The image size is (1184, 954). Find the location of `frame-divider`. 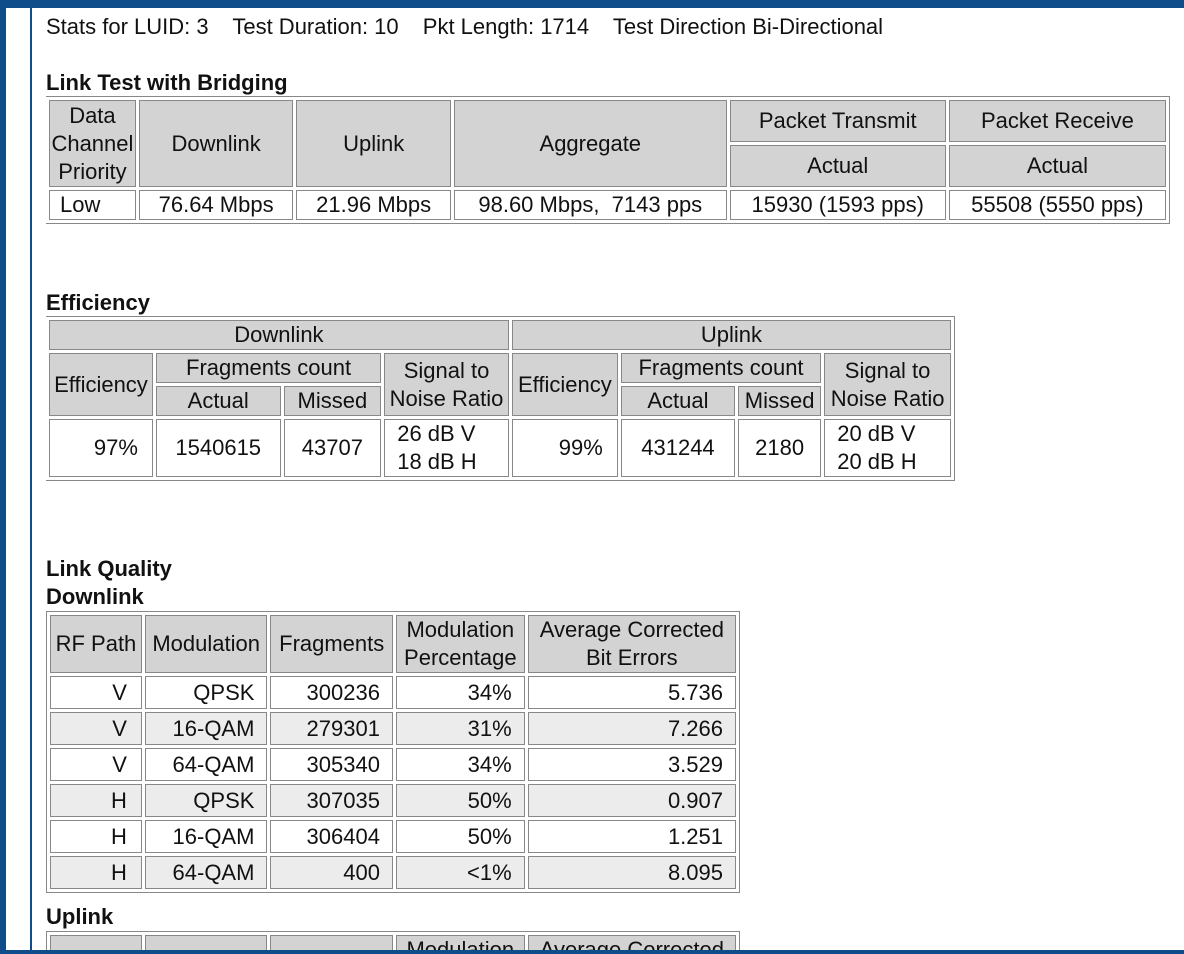

frame-divider is located at coordinates (31, 477).